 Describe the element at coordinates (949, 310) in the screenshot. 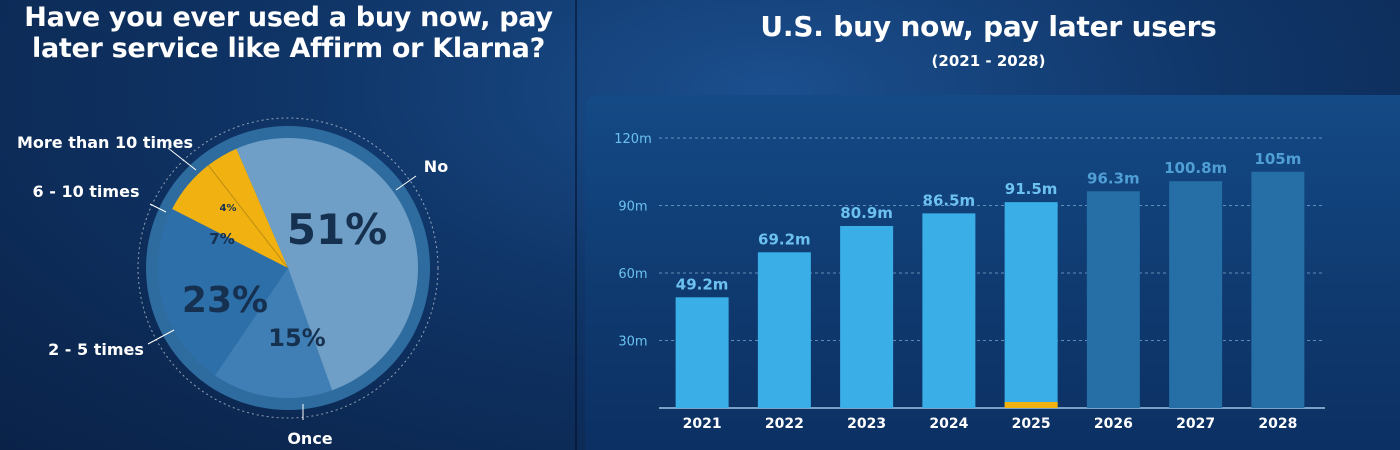

I see `bar-2024` at that location.